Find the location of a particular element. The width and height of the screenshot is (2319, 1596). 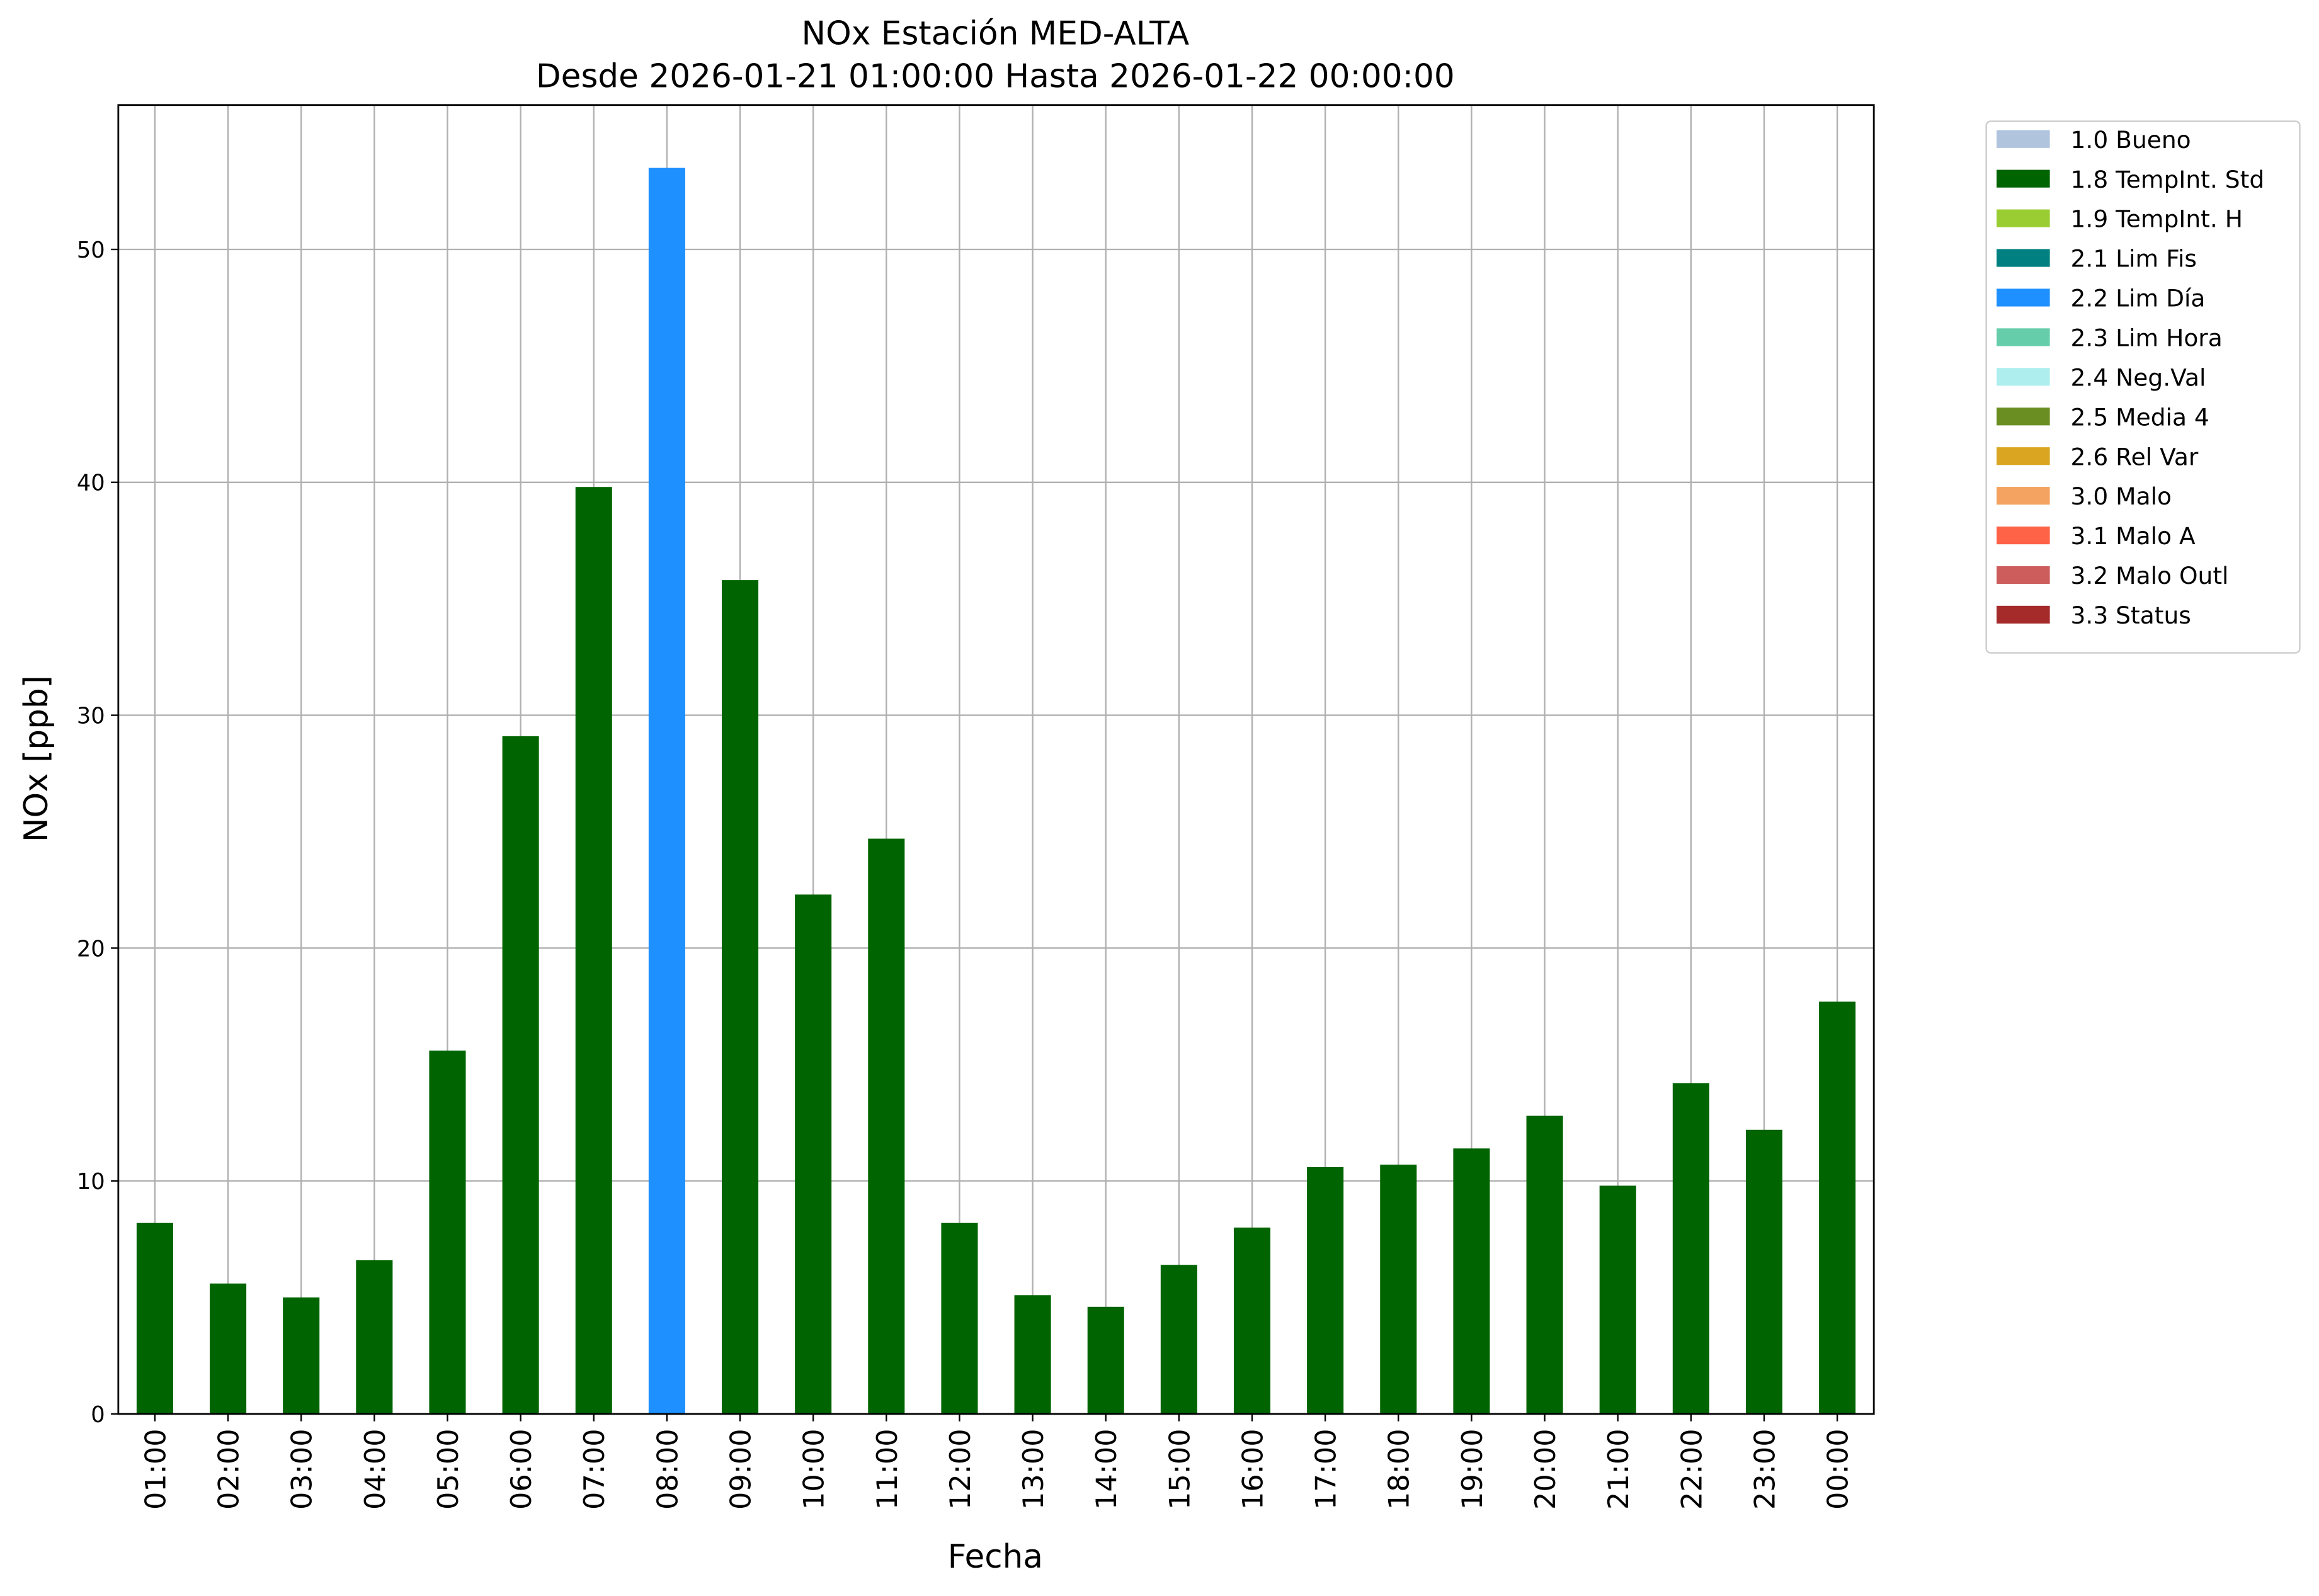

legend-label: 1.0 Bueno is located at coordinates (2131, 140).